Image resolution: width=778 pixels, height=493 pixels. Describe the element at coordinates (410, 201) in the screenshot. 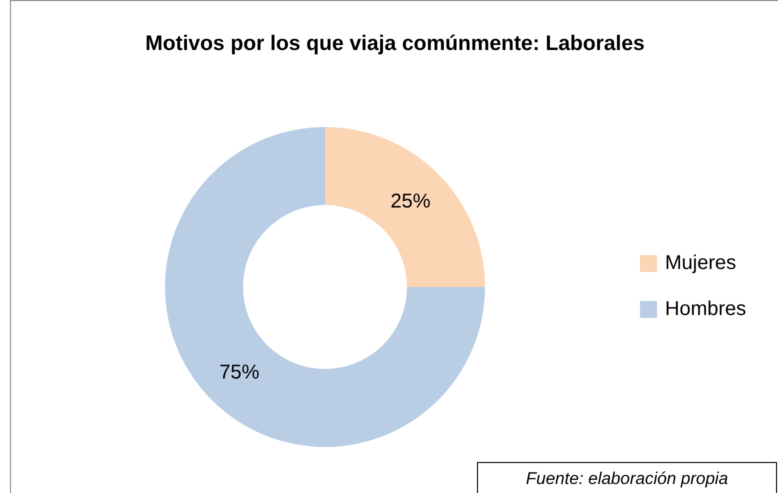

I see `data-label: 25%` at that location.